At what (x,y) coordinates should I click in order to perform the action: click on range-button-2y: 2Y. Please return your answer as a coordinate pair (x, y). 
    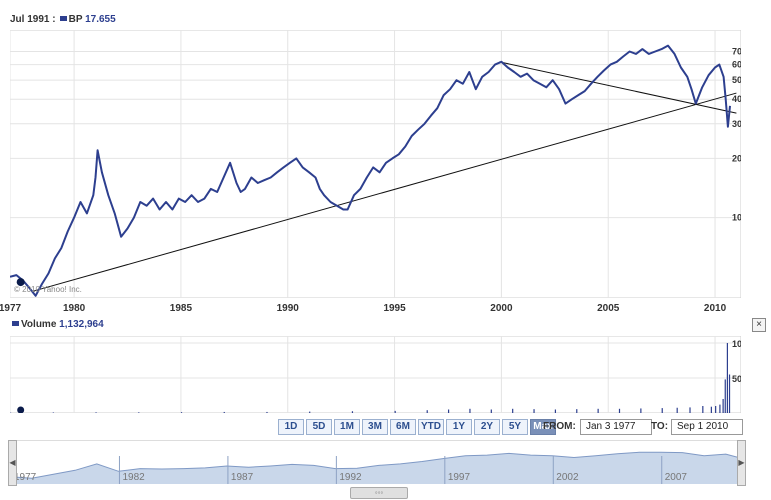
    Looking at the image, I should click on (487, 427).